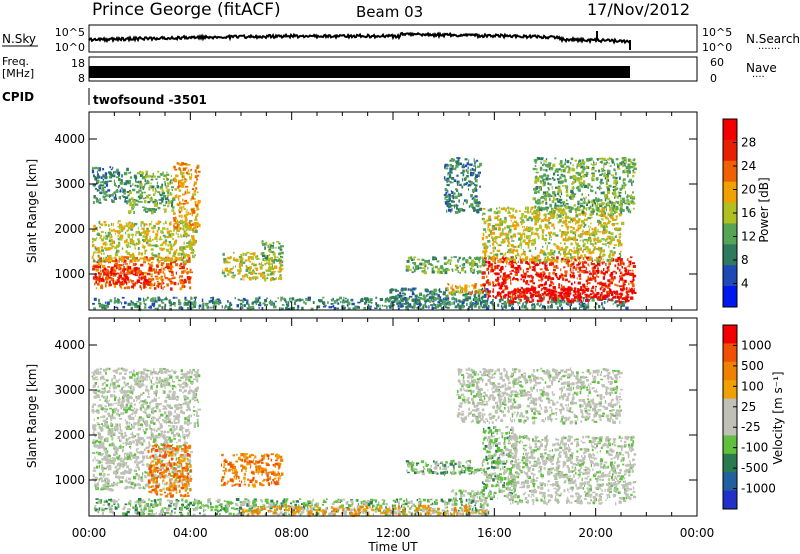  What do you see at coordinates (69, 345) in the screenshot?
I see `y-tick-label-1-3: 4000` at bounding box center [69, 345].